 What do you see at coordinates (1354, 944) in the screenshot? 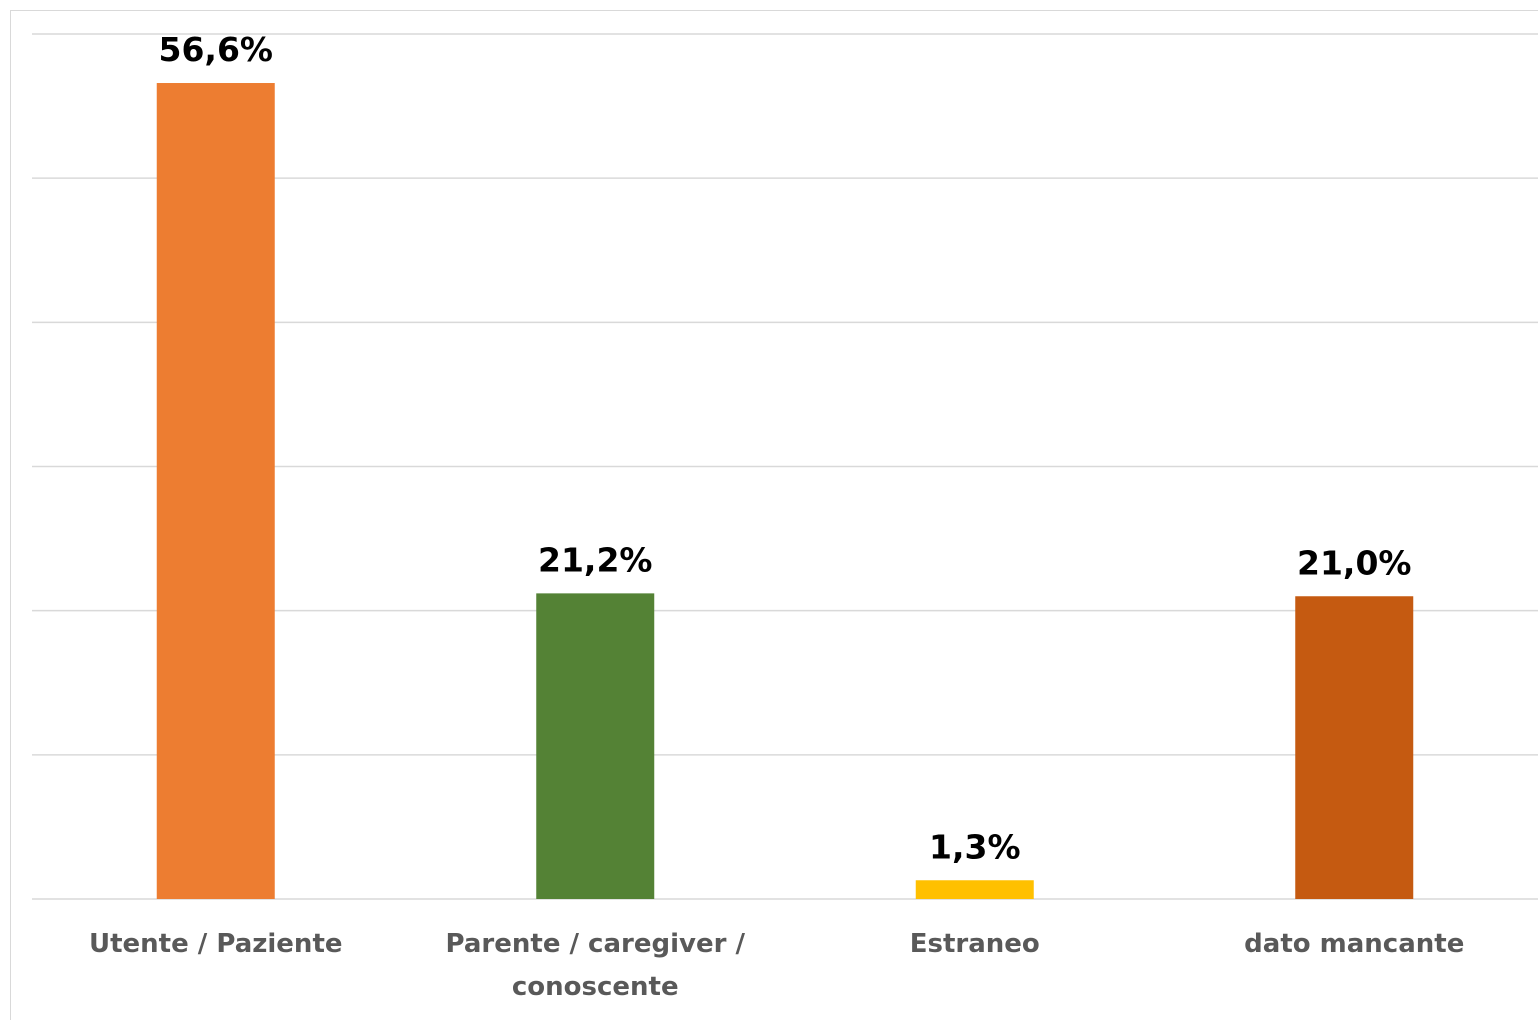
I see `category-label: dato mancante` at bounding box center [1354, 944].